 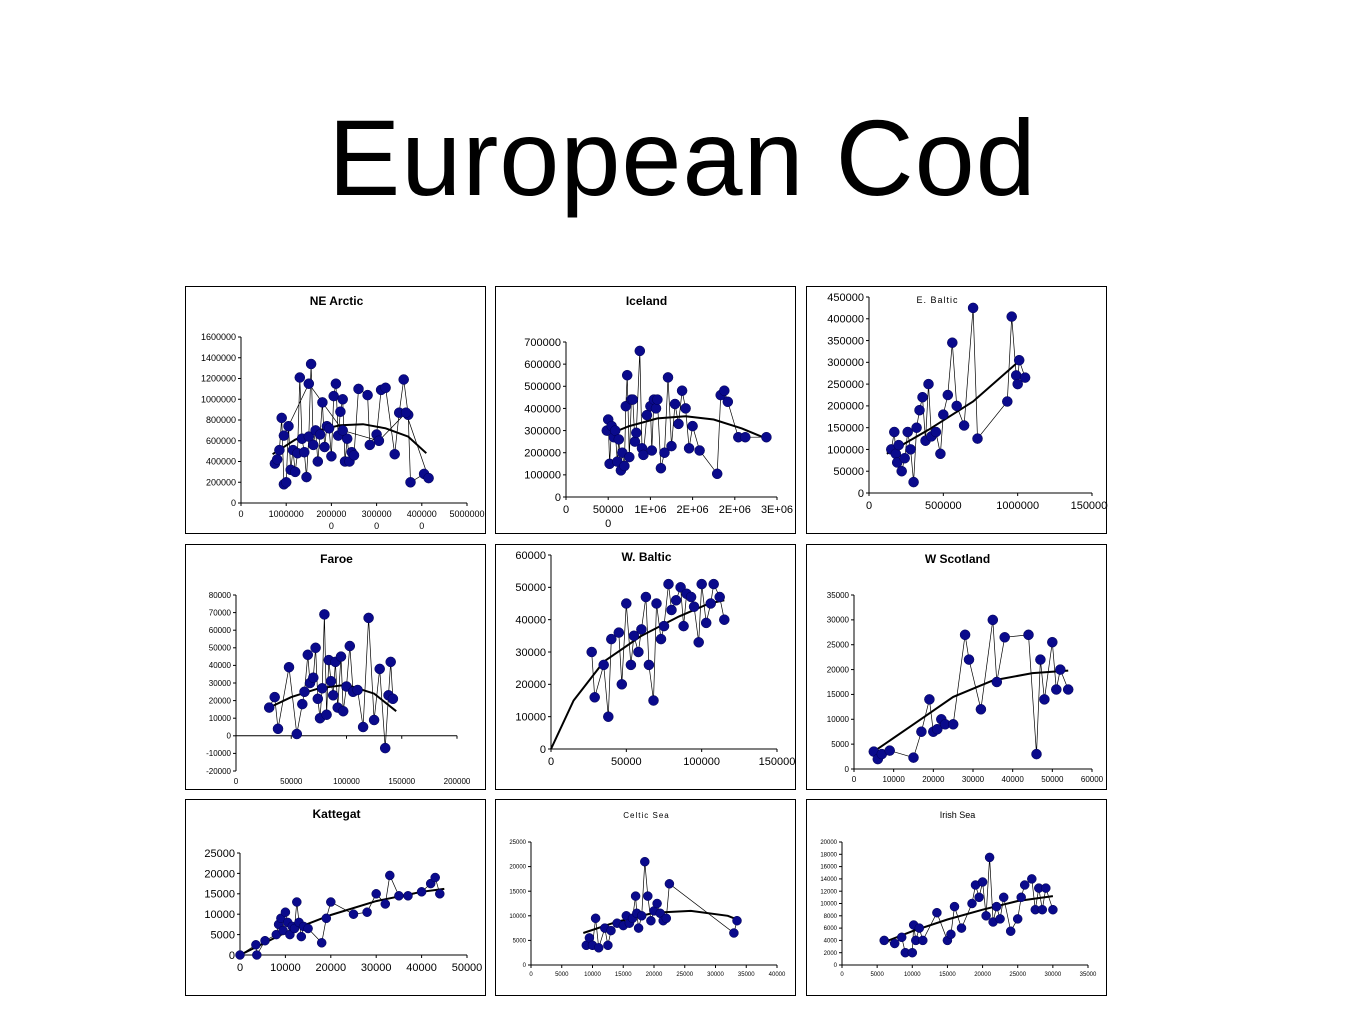 What do you see at coordinates (221, 420) in the screenshot?
I see `y-tick-label: 800000` at bounding box center [221, 420].